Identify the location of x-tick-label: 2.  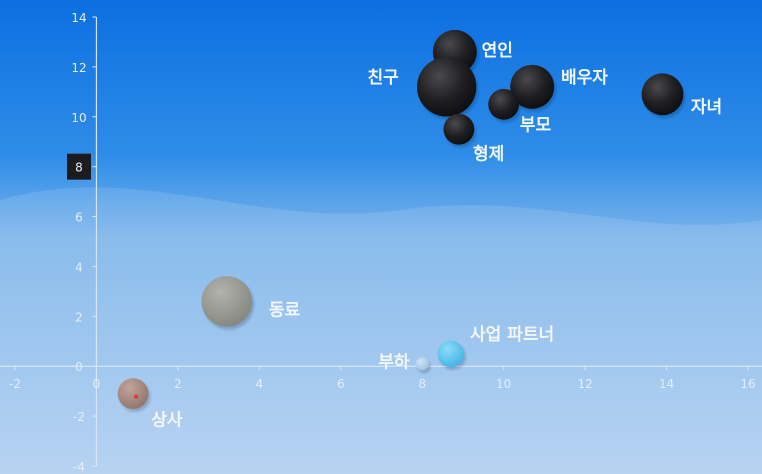
(178, 384).